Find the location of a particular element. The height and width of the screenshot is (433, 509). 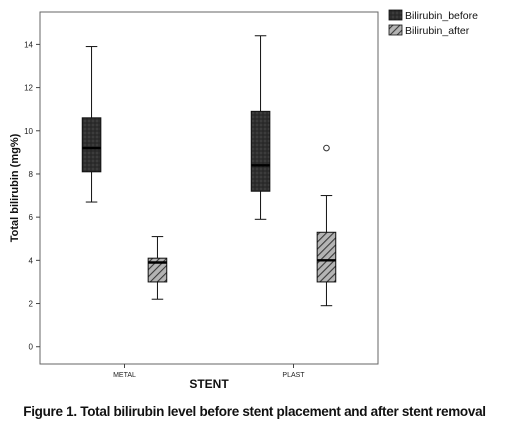

box-bilirubin_before-metal is located at coordinates (91, 124).